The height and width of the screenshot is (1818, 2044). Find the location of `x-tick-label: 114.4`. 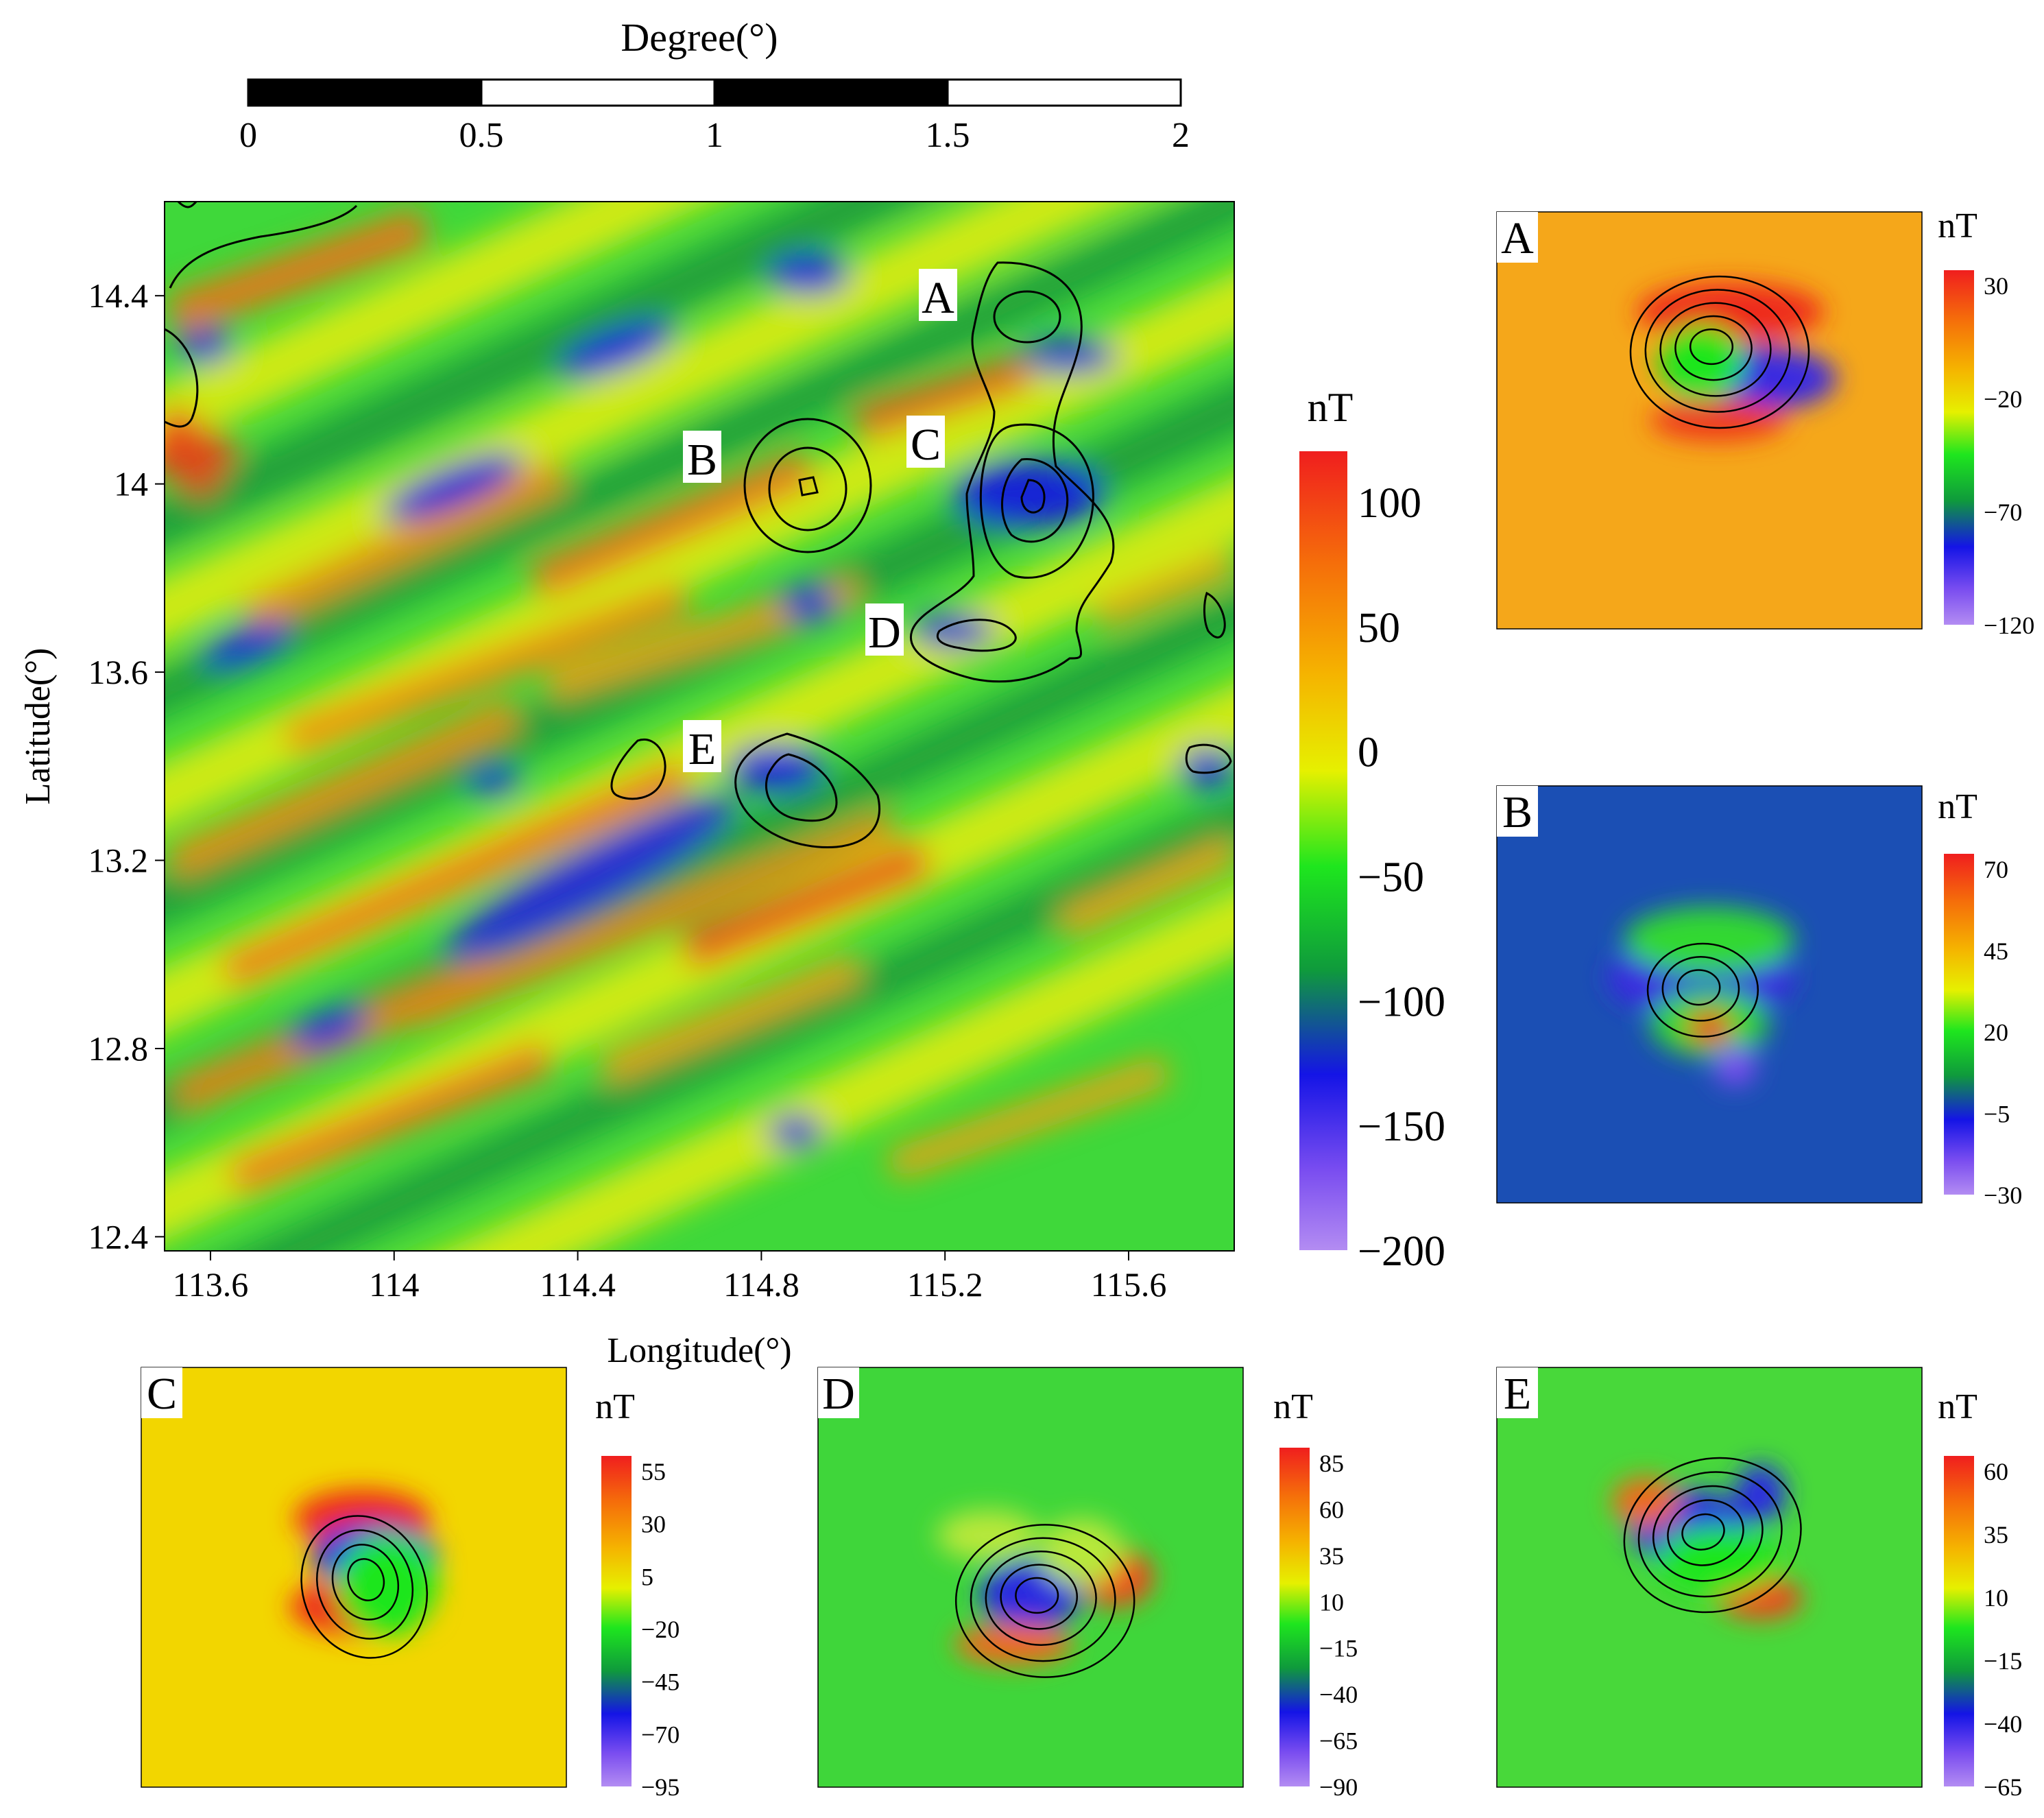

x-tick-label: 114.4 is located at coordinates (578, 1284).